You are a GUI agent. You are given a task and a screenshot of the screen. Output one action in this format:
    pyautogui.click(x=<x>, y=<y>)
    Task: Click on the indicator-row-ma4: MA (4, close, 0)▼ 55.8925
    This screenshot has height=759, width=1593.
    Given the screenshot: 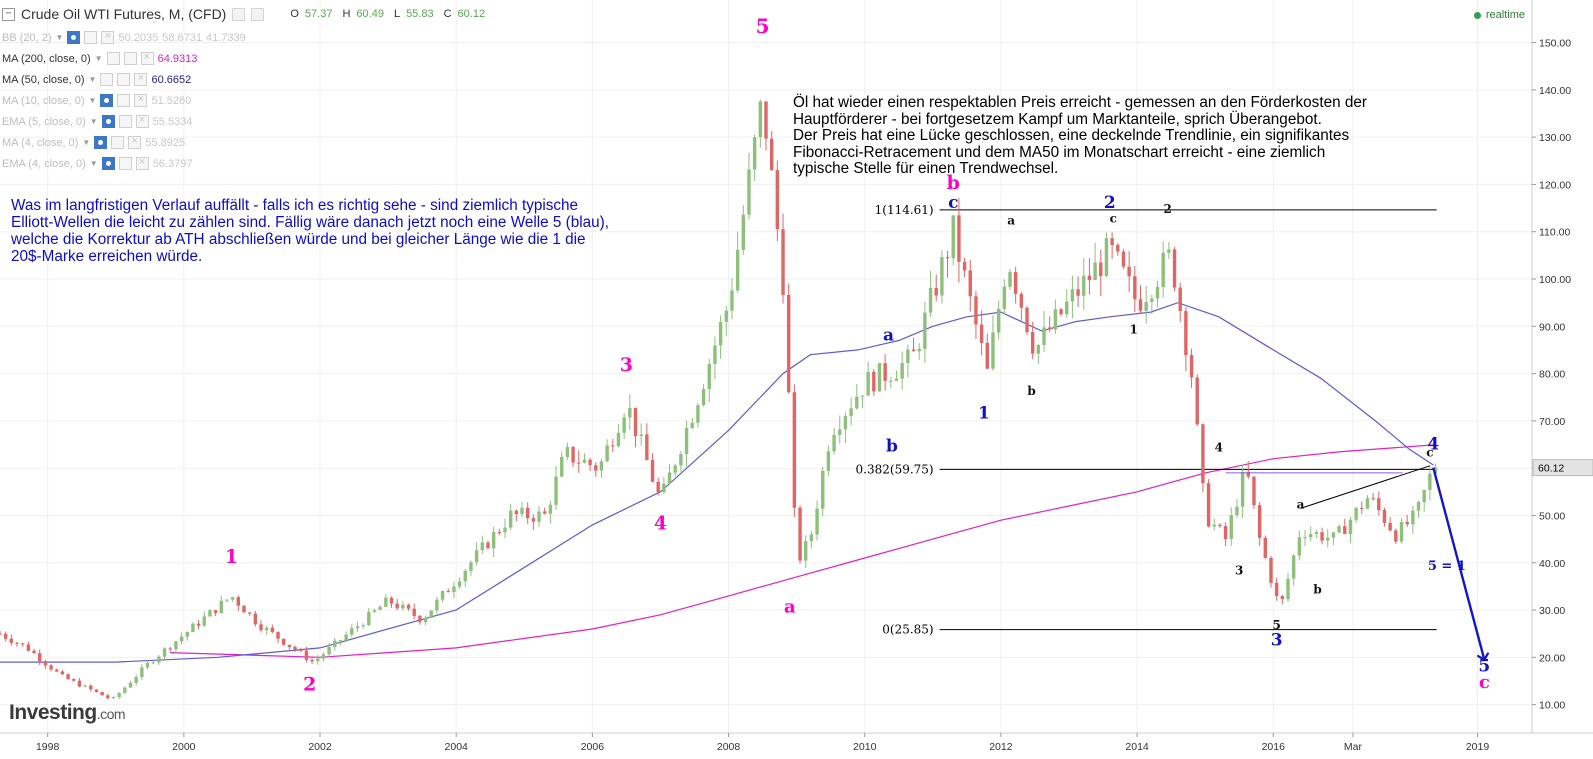 What is the action you would take?
    pyautogui.click(x=93, y=142)
    